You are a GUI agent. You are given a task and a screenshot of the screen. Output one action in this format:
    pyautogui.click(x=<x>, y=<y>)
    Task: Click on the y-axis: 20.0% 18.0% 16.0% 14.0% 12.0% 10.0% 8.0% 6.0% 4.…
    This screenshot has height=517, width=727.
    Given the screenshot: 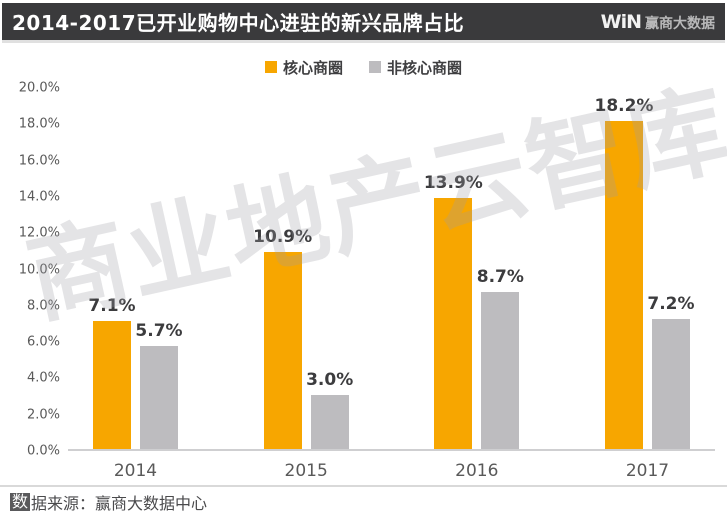 What is the action you would take?
    pyautogui.click(x=39, y=270)
    